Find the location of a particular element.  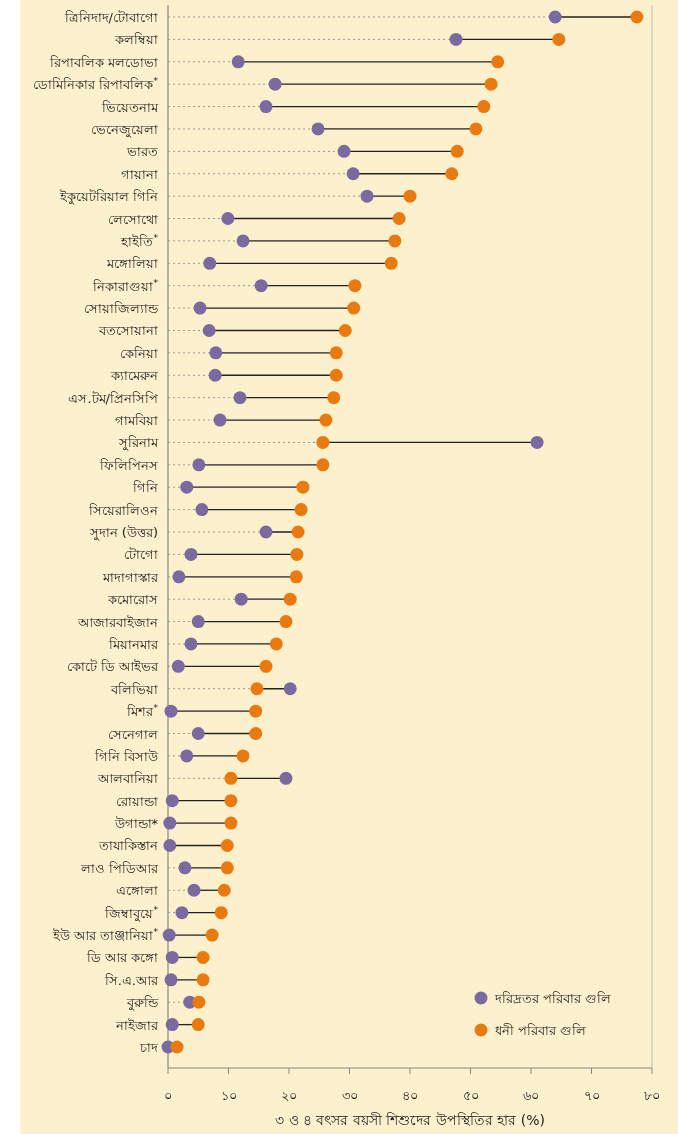

x-tick-label: ৭০ is located at coordinates (591, 1095).